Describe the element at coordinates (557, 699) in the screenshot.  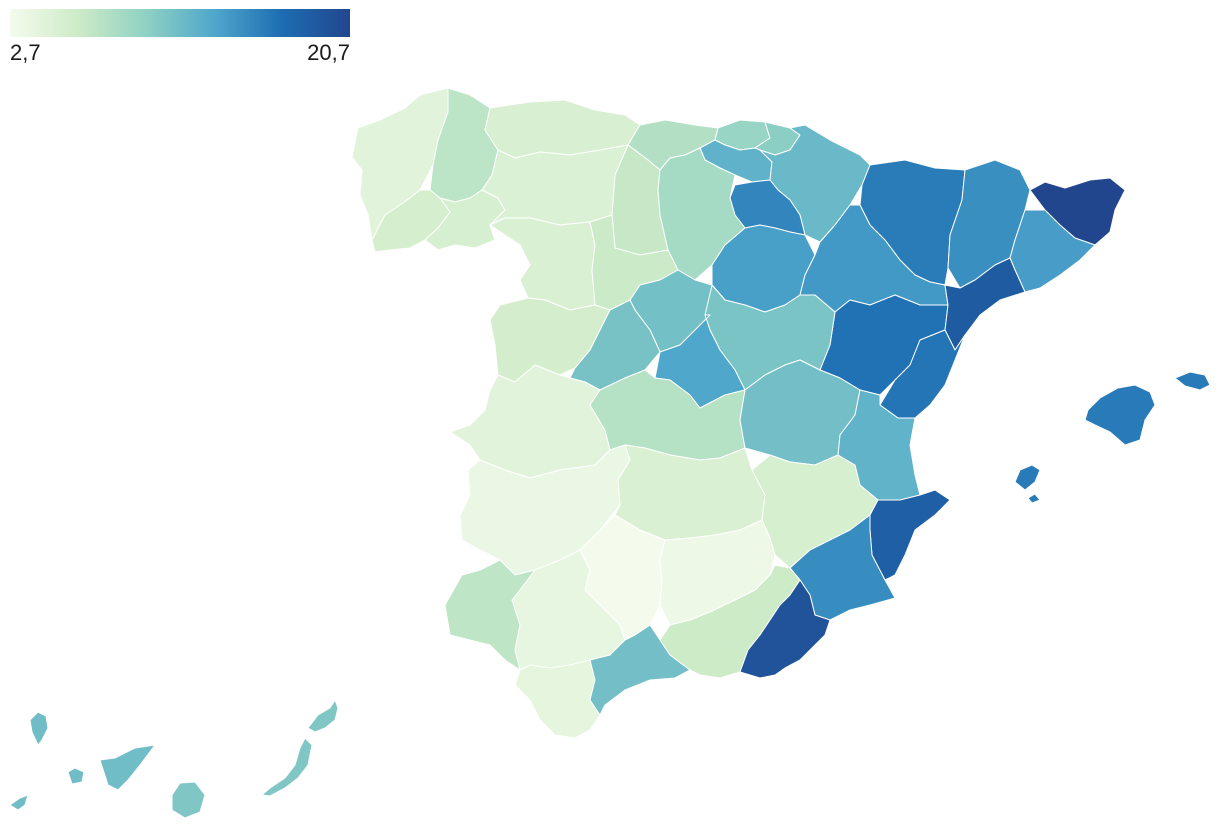
I see `province-cadiz` at that location.